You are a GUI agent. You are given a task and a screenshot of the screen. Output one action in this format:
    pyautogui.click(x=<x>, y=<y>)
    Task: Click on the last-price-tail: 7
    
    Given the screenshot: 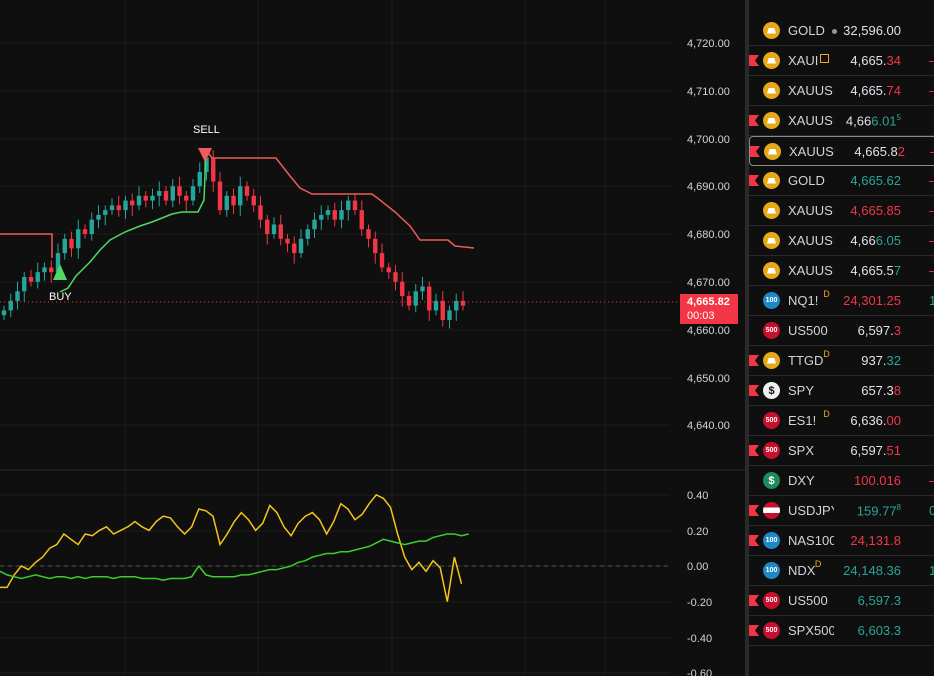 What is the action you would take?
    pyautogui.click(x=897, y=270)
    